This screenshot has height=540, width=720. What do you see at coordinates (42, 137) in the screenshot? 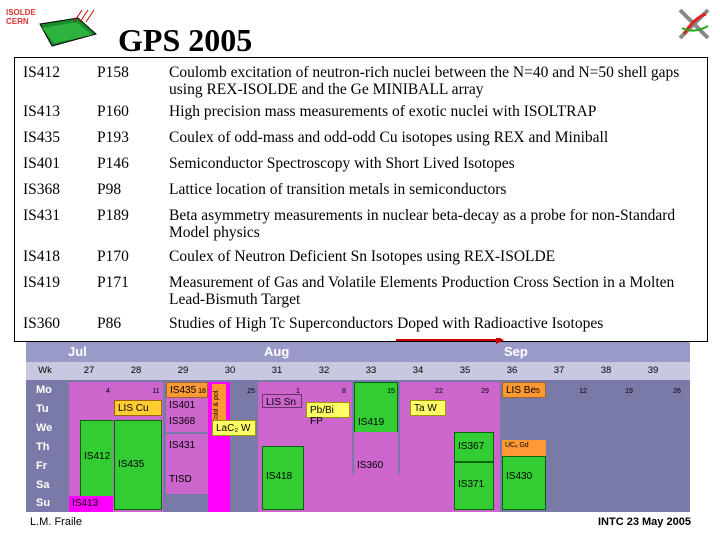
I see `experiment-id: IS435` at bounding box center [42, 137].